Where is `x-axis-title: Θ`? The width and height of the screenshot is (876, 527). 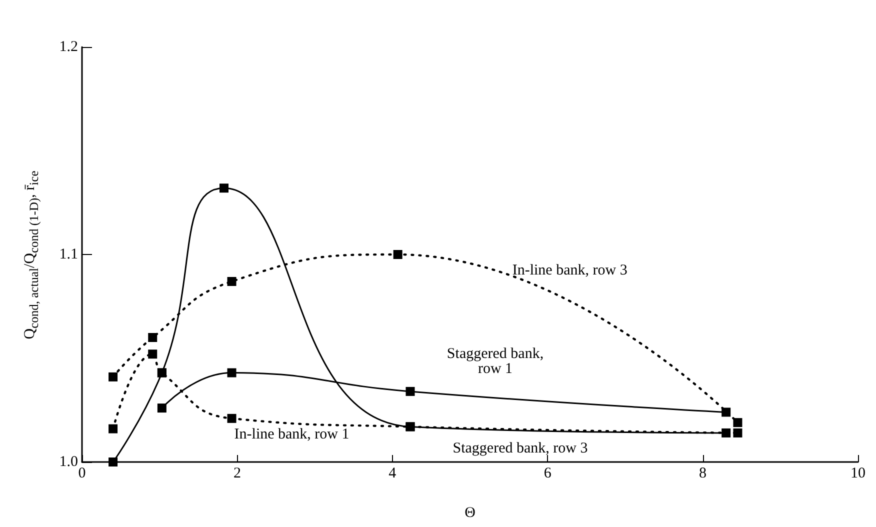 x-axis-title: Θ is located at coordinates (470, 513).